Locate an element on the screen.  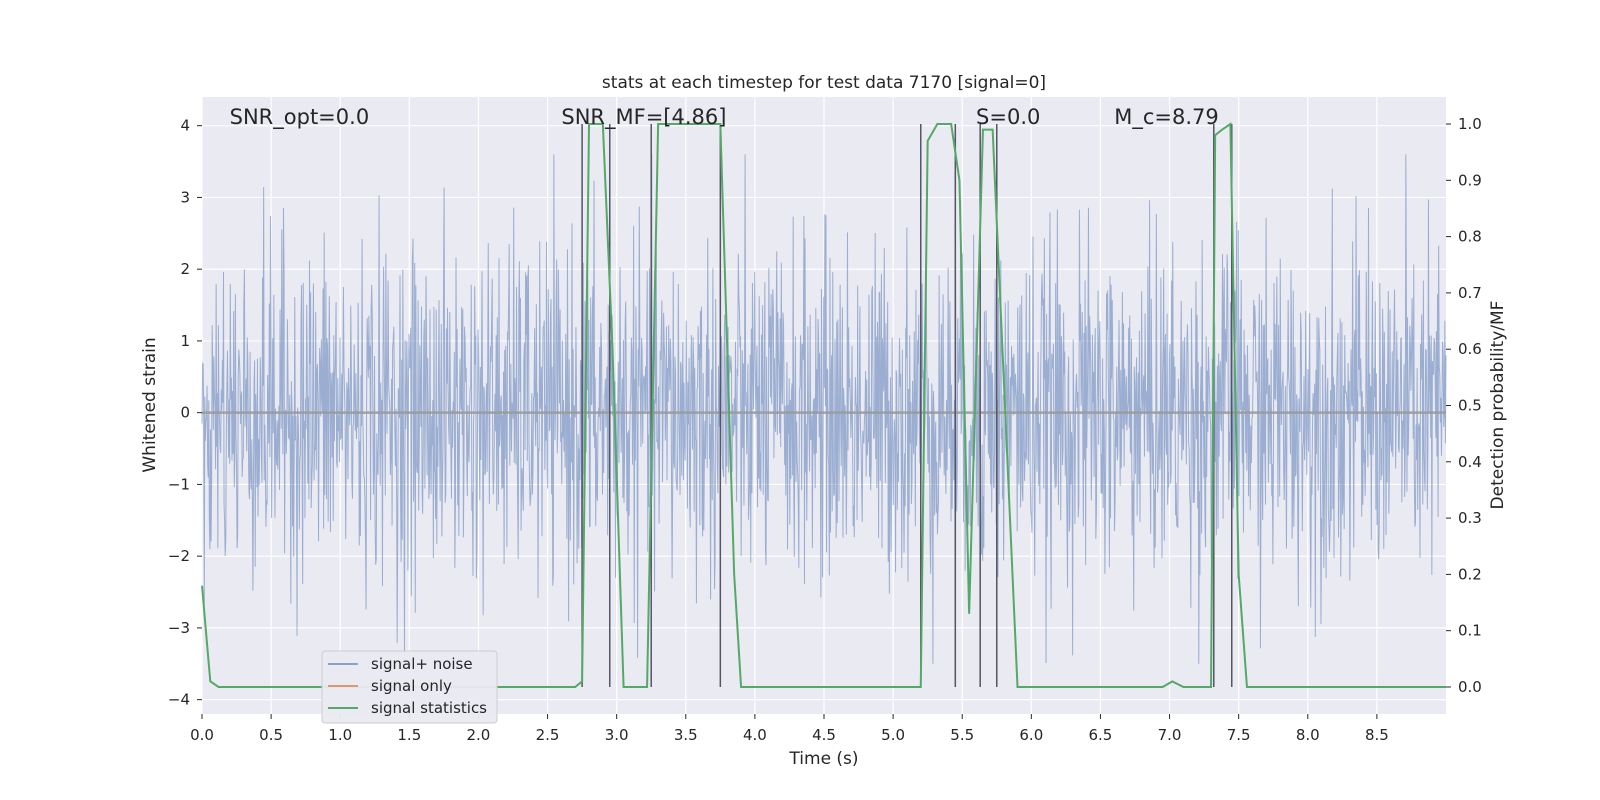
y-axis-label: Whitened strain is located at coordinates (150, 404).